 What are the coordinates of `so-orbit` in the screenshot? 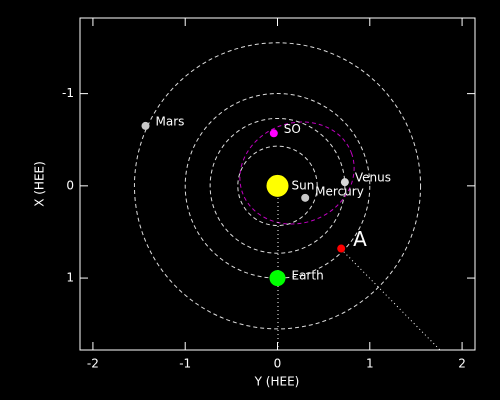 It's located at (297, 173).